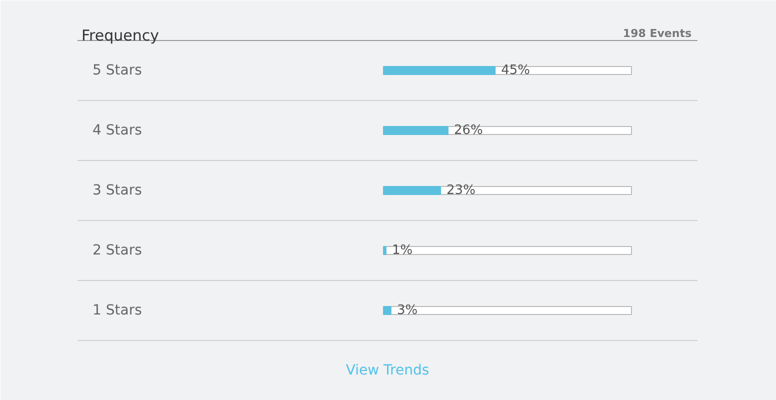 Image resolution: width=776 pixels, height=400 pixels. What do you see at coordinates (657, 33) in the screenshot?
I see `text: 198 Events` at bounding box center [657, 33].